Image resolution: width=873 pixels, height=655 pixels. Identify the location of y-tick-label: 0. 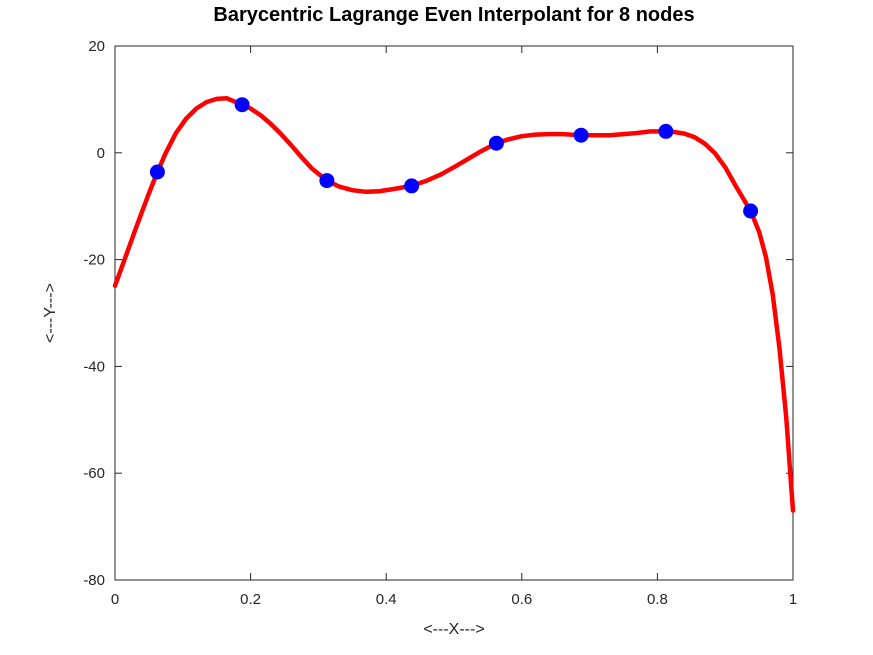
(101, 153).